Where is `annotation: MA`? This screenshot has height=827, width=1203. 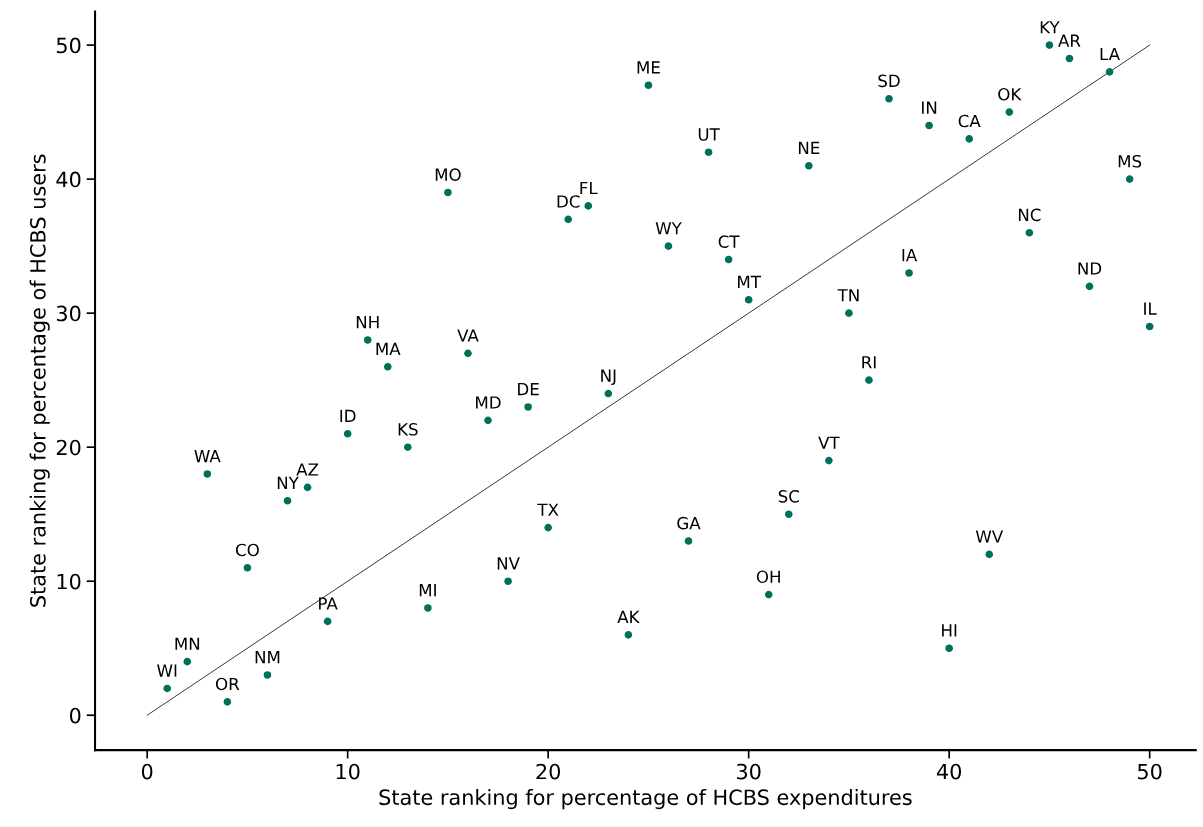 annotation: MA is located at coordinates (388, 348).